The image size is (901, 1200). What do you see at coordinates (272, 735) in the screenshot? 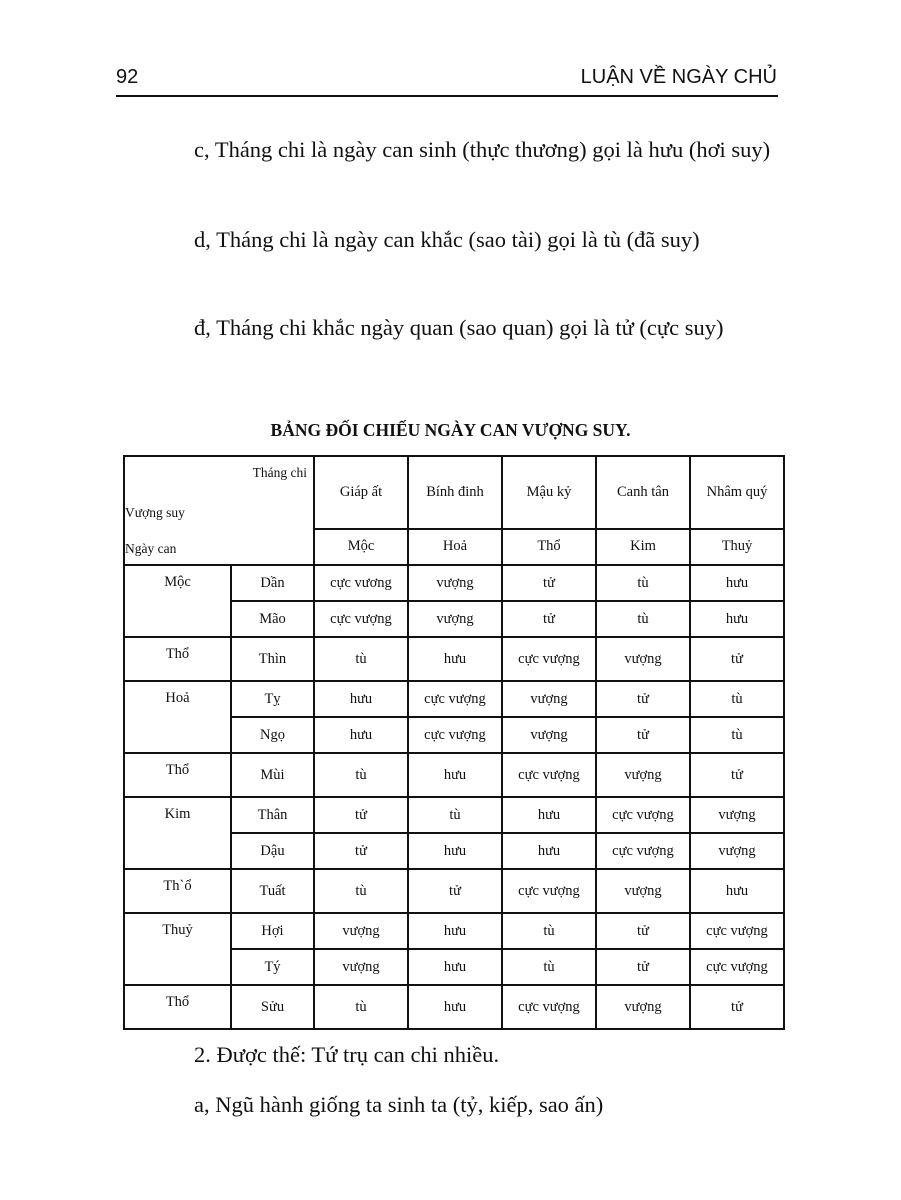
I see `row-thang-chi: Ngọ` at bounding box center [272, 735].